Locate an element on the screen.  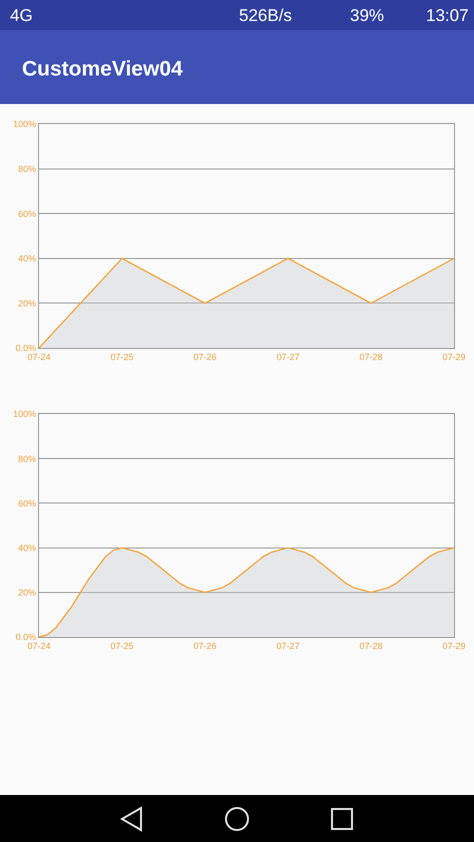
text: 13:07 is located at coordinates (447, 15).